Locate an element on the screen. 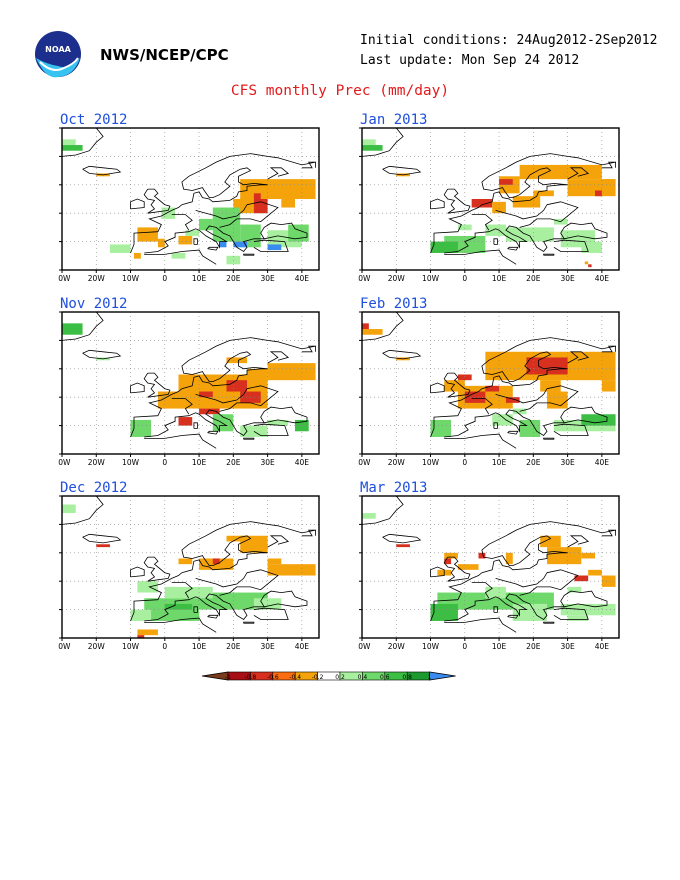 This screenshot has width=680, height=880. panel-title: Oct 2012 is located at coordinates (94, 120).